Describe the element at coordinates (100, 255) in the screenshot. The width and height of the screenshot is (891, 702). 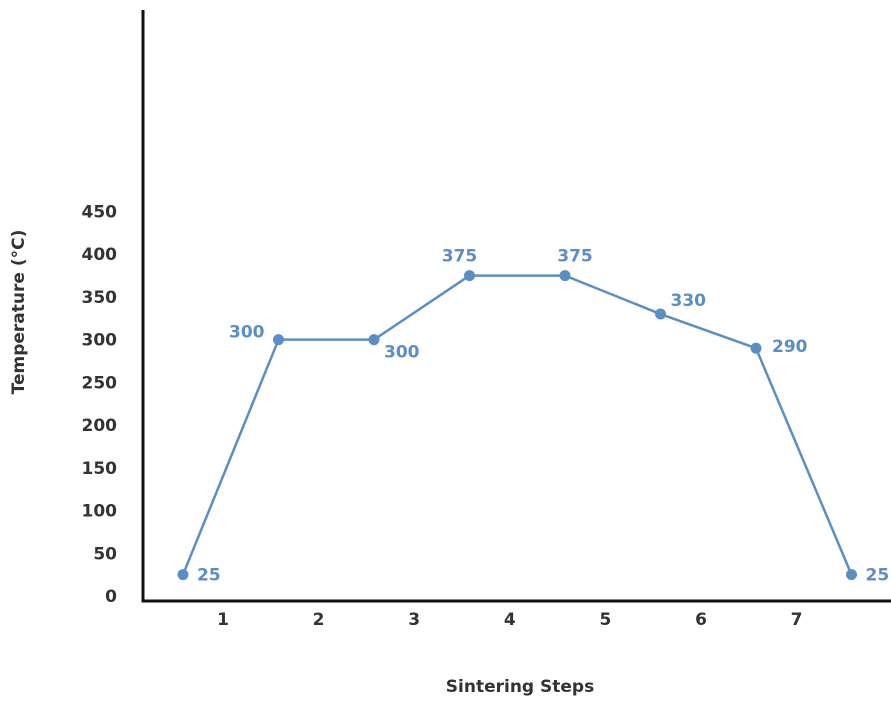
I see `y-tick-label: 400` at that location.